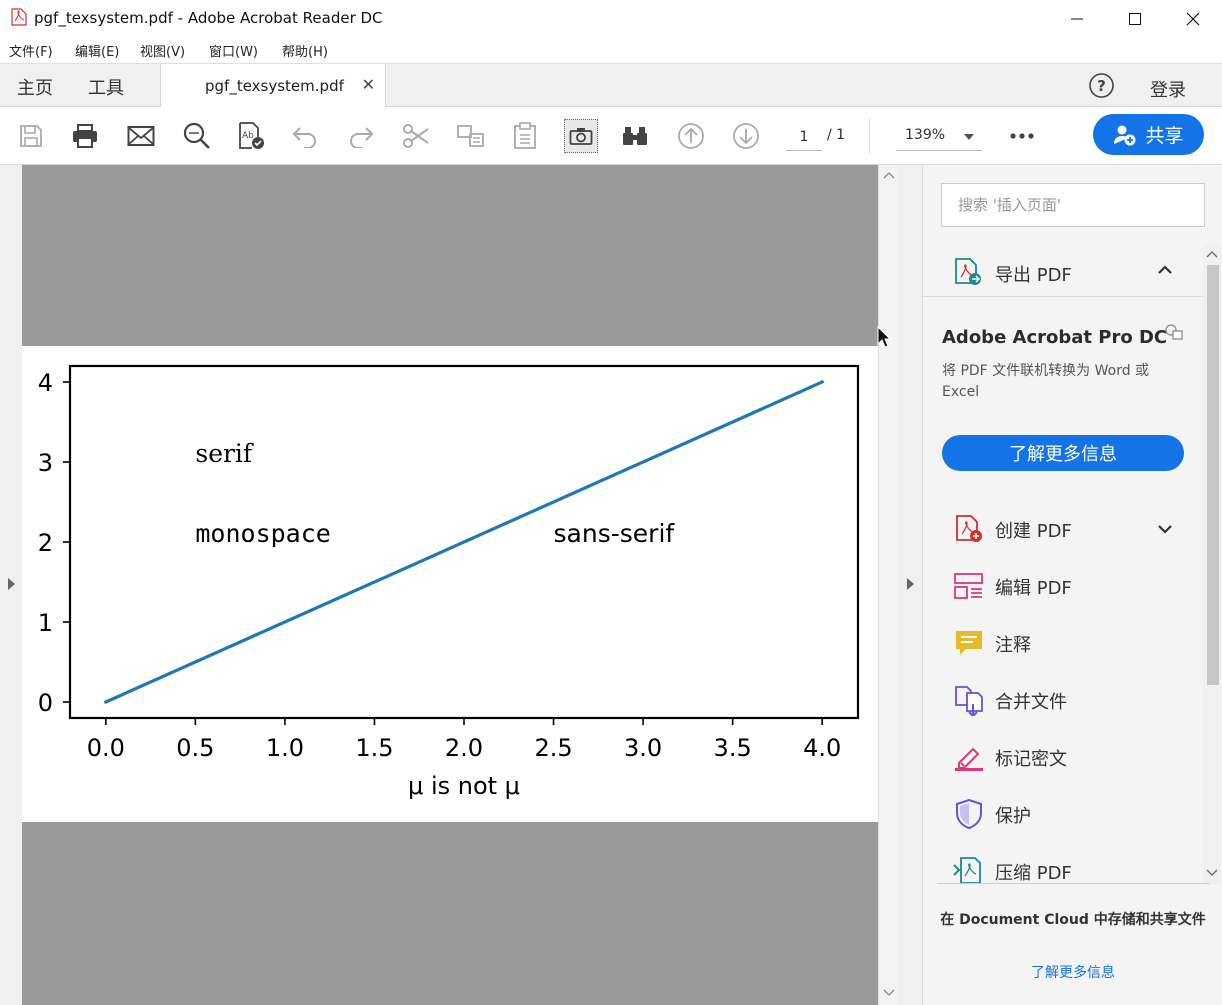 Image resolution: width=1222 pixels, height=1005 pixels. I want to click on snapshot-button, so click(581, 136).